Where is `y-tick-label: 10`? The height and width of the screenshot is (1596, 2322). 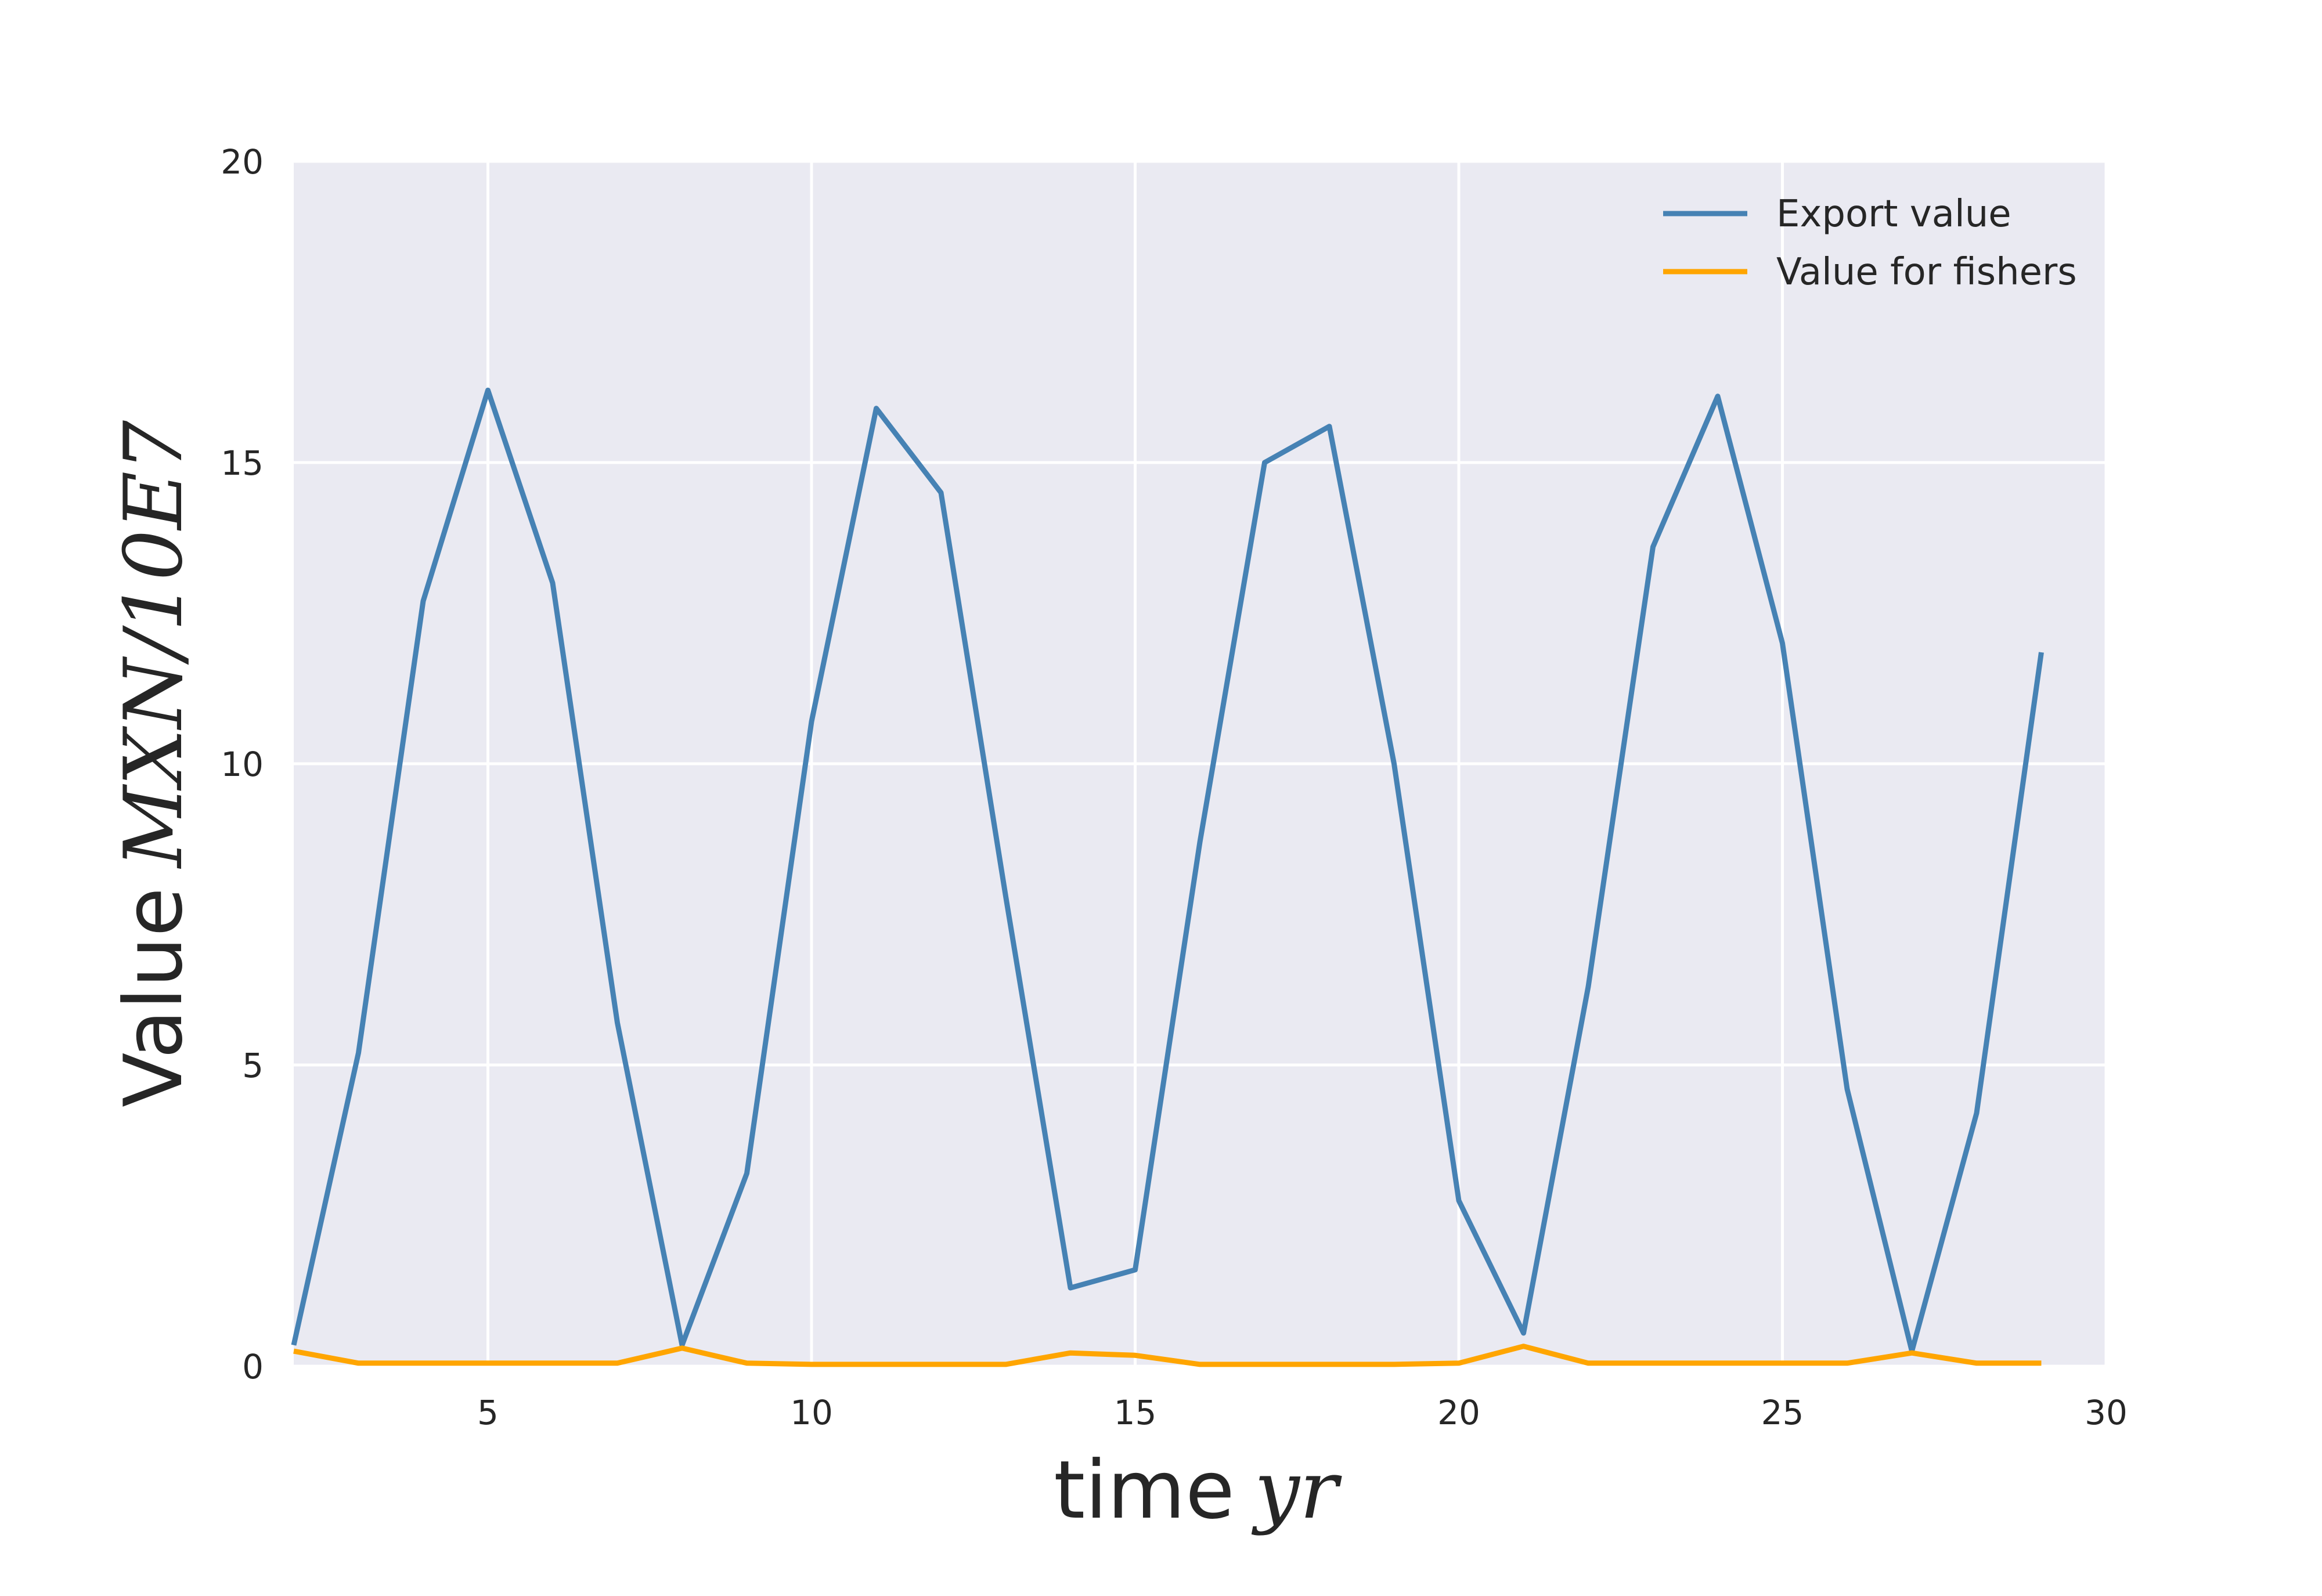
y-tick-label: 10 is located at coordinates (243, 765).